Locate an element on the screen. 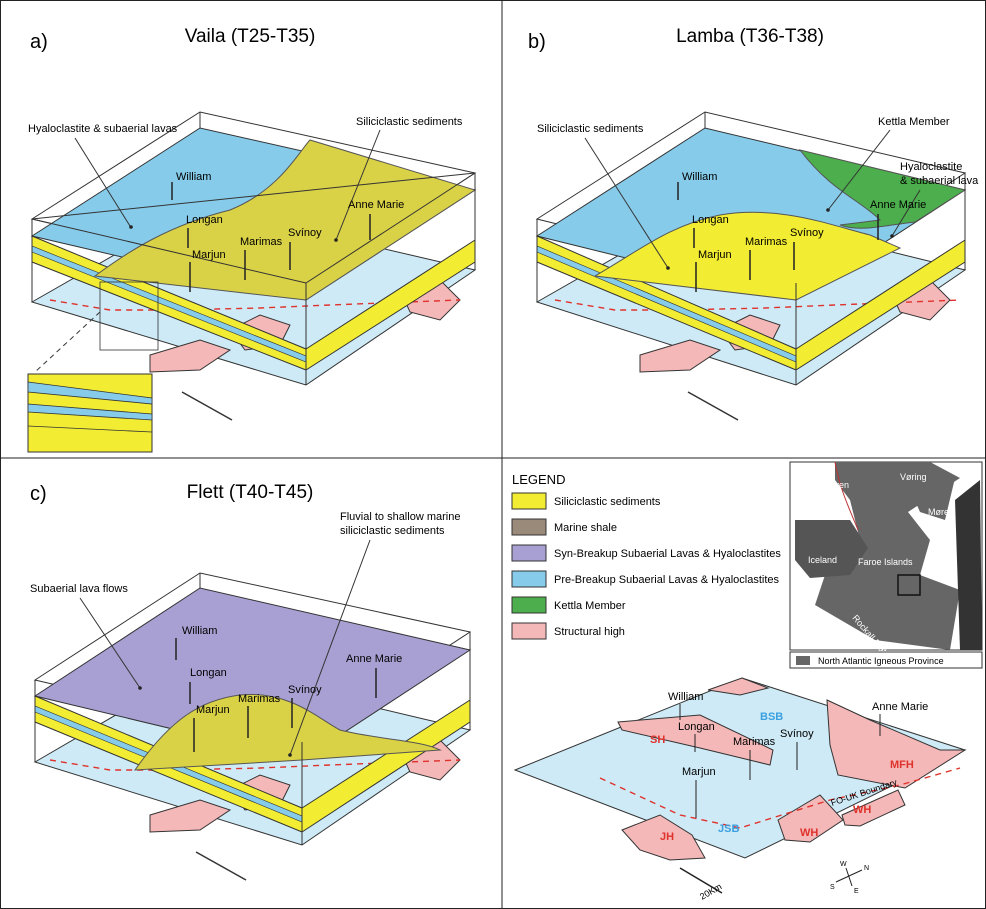  fo-uk-boundary-a is located at coordinates (255, 305).